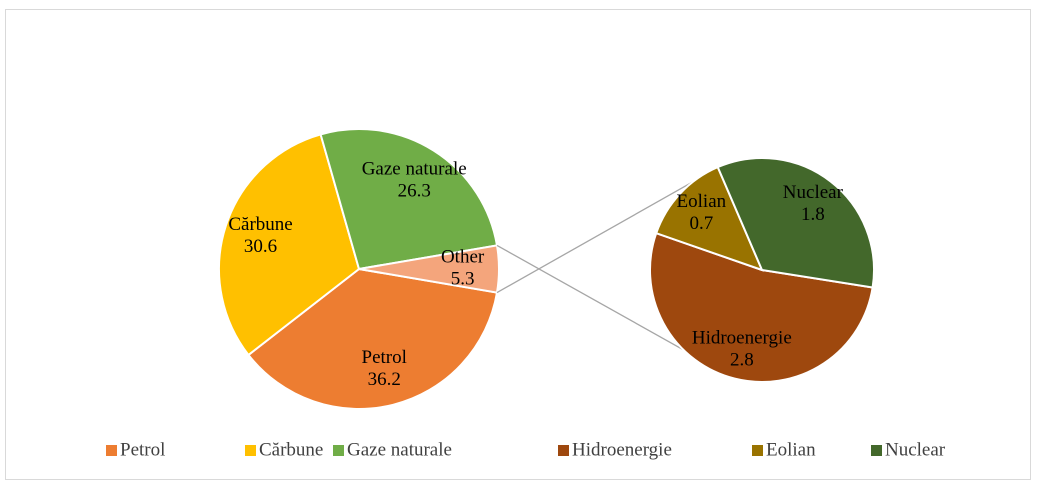 Image resolution: width=1039 pixels, height=488 pixels. I want to click on legend-label: Petrol, so click(142, 449).